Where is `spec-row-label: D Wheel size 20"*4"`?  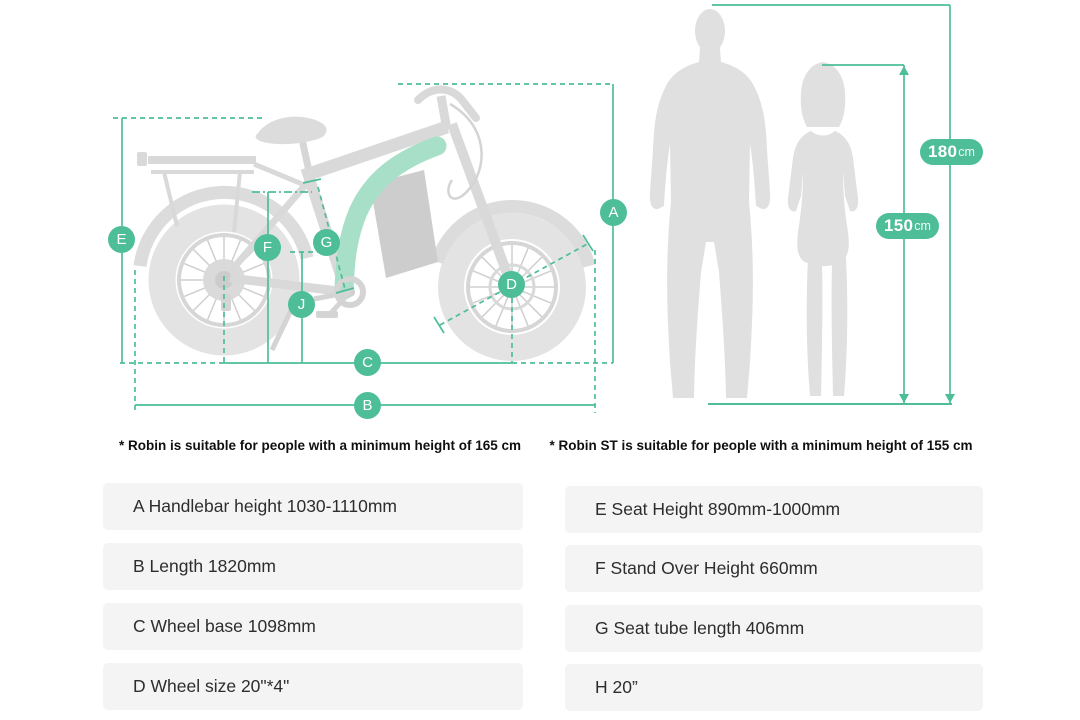
spec-row-label: D Wheel size 20"*4" is located at coordinates (211, 686).